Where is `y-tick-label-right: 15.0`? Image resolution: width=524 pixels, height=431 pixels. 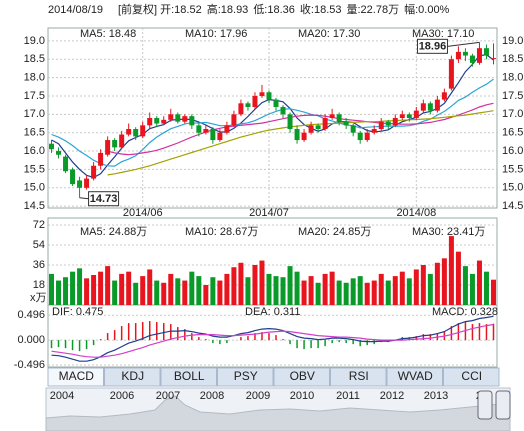
y-tick-label-right: 15.0 is located at coordinates (512, 188).